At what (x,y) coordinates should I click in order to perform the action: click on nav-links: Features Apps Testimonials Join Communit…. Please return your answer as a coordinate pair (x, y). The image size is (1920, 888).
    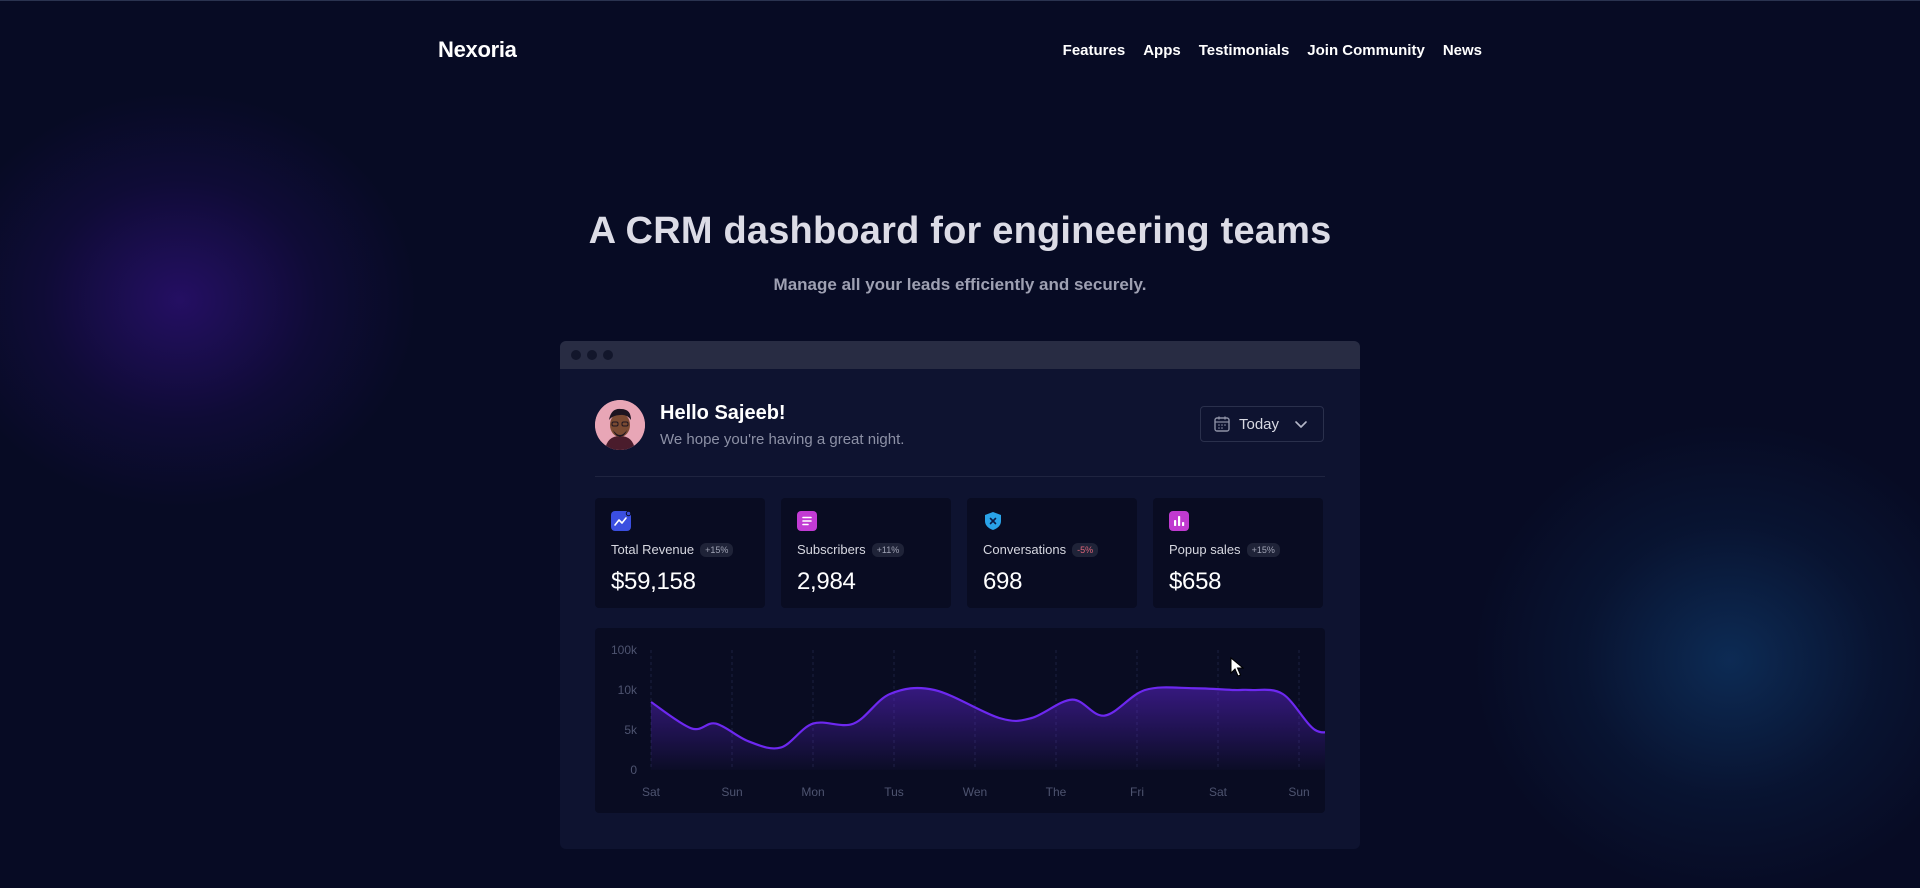
    Looking at the image, I should click on (1272, 50).